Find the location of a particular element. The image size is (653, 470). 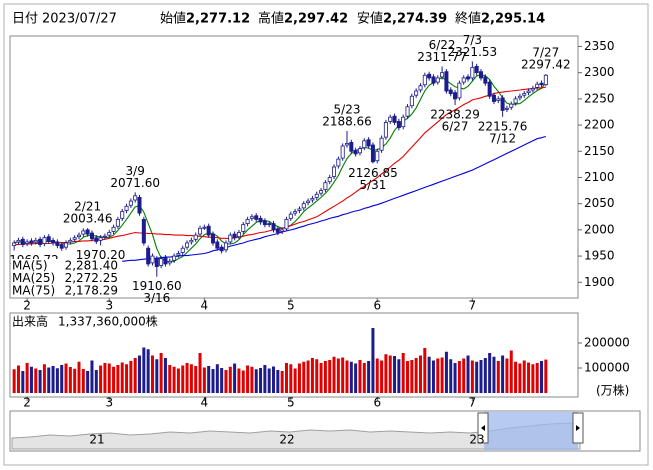

navigator-selection is located at coordinates (531, 431).